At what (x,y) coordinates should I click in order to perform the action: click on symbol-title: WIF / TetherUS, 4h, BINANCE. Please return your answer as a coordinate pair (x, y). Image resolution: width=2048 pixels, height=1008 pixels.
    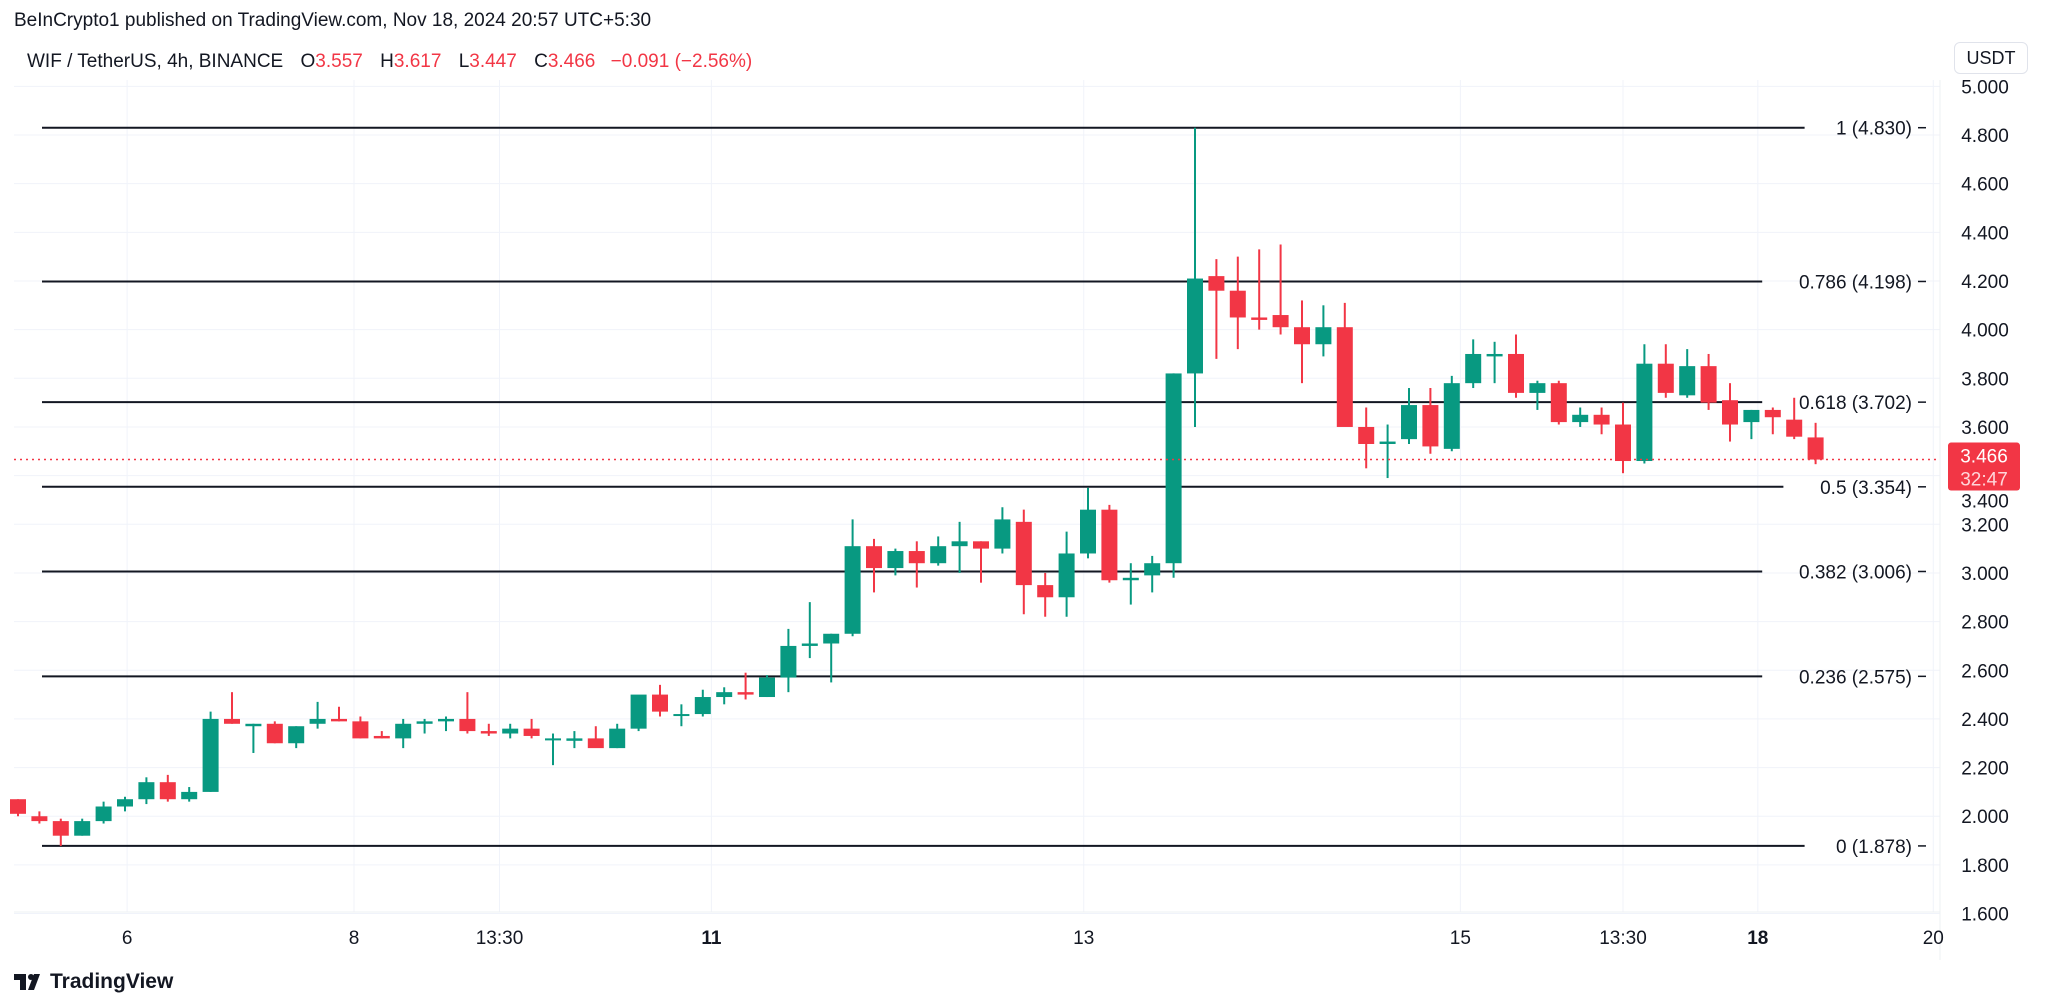
    Looking at the image, I should click on (155, 61).